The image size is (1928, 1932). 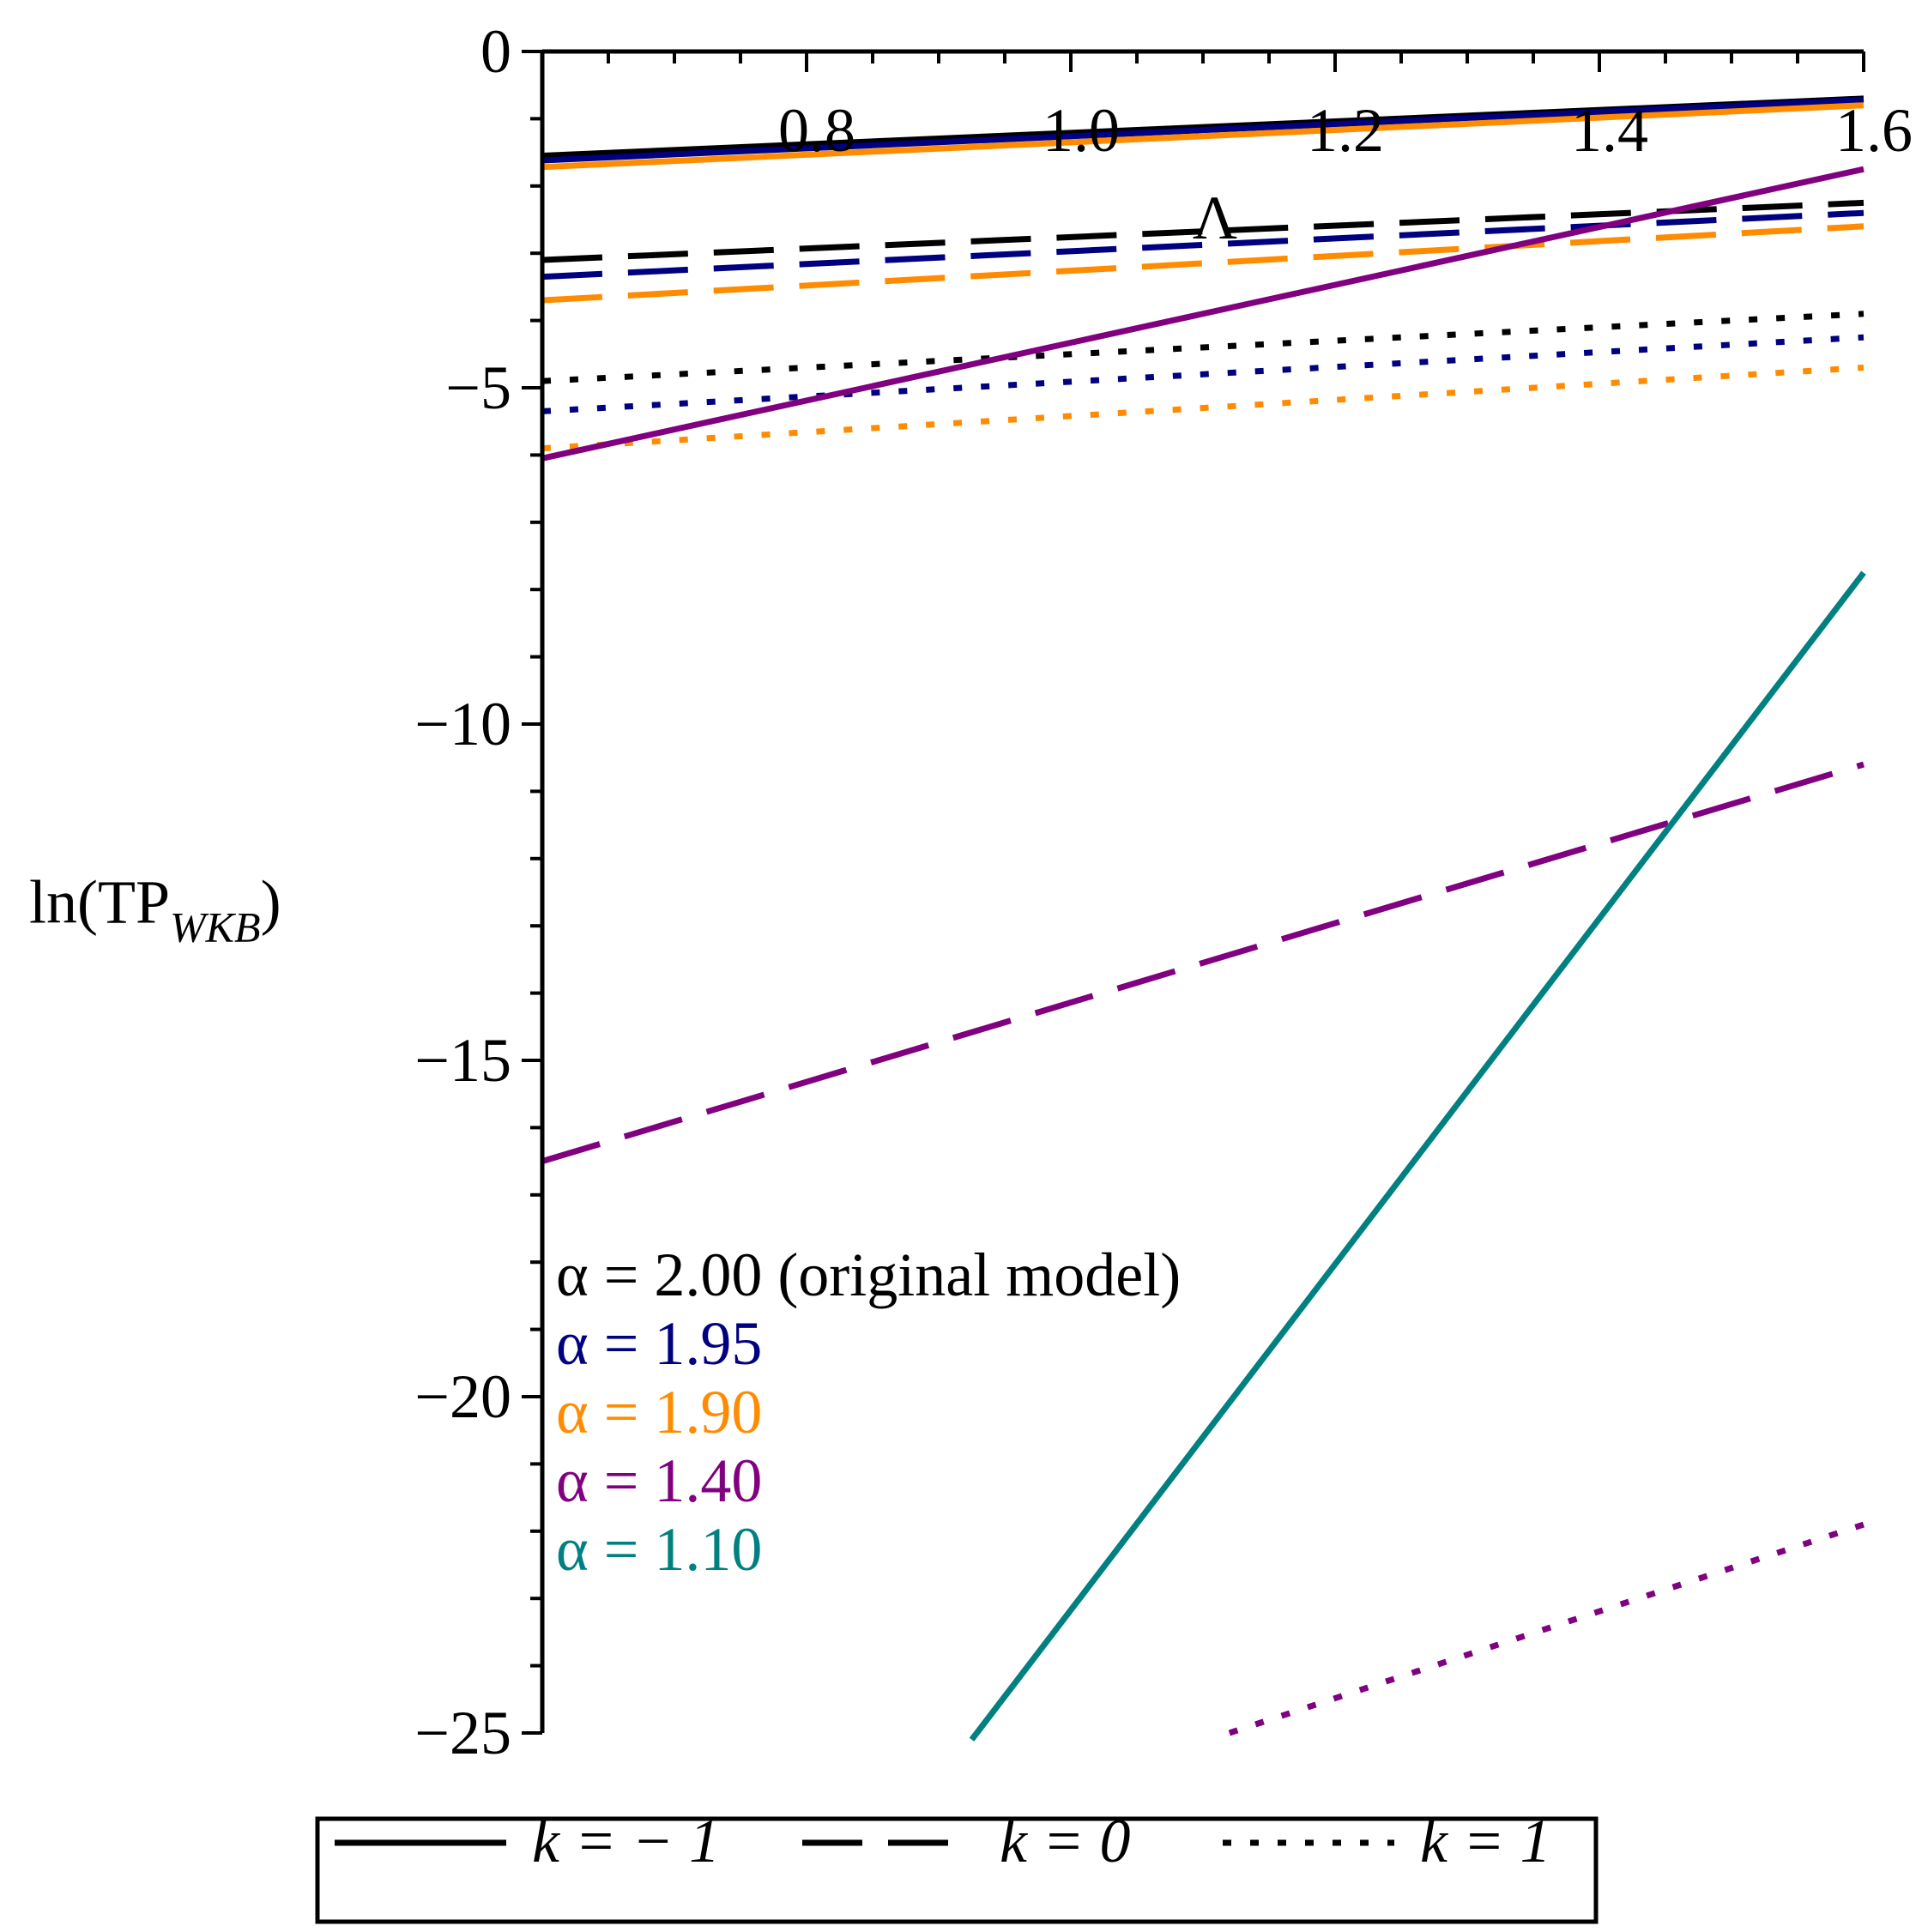 I want to click on x-tick-label: 1.2, so click(x=1346, y=130).